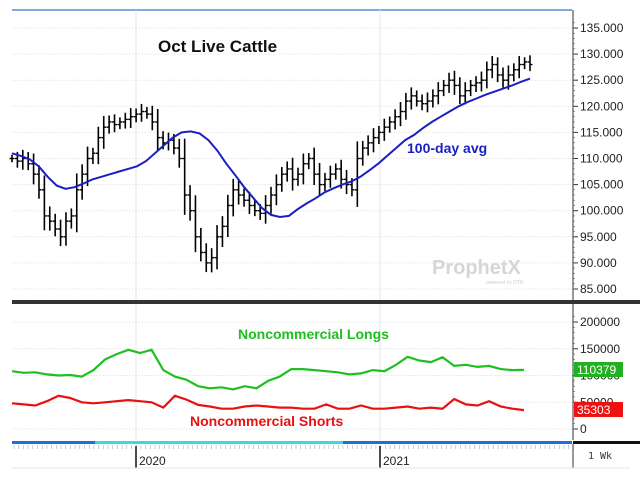 The image size is (640, 480). I want to click on panel-separator, so click(326, 302).